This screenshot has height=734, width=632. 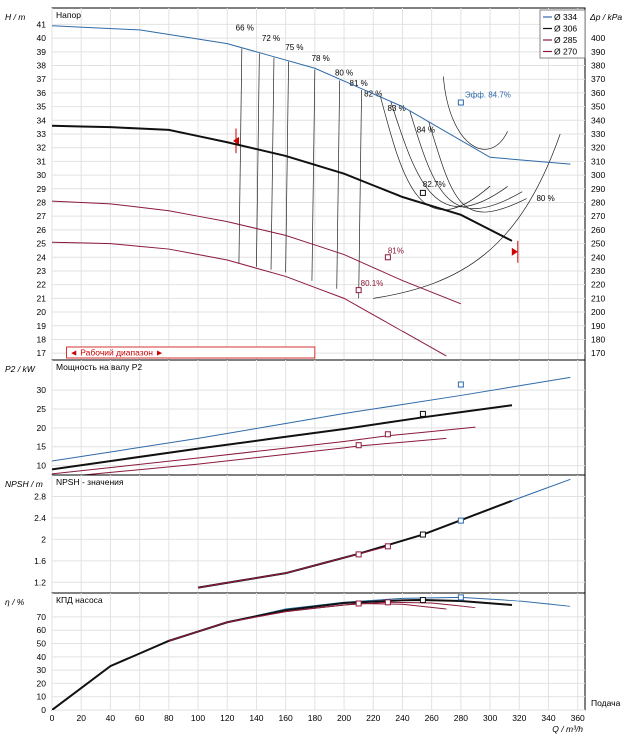 What do you see at coordinates (43, 539) in the screenshot?
I see `y-tick-label: 2` at bounding box center [43, 539].